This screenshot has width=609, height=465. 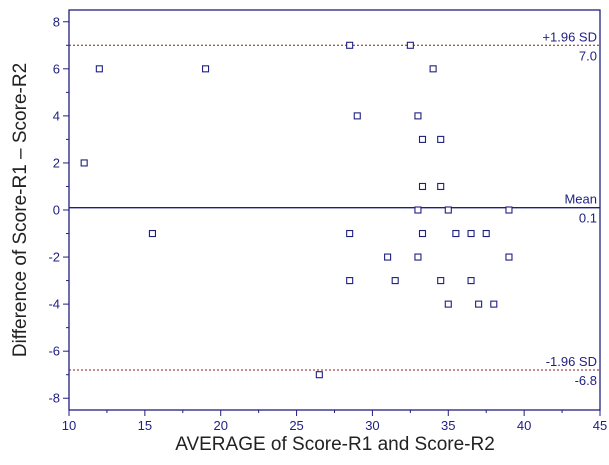 What do you see at coordinates (20, 210) in the screenshot?
I see `y-axis-title: Difference of Score-R1 – Score-R2` at bounding box center [20, 210].